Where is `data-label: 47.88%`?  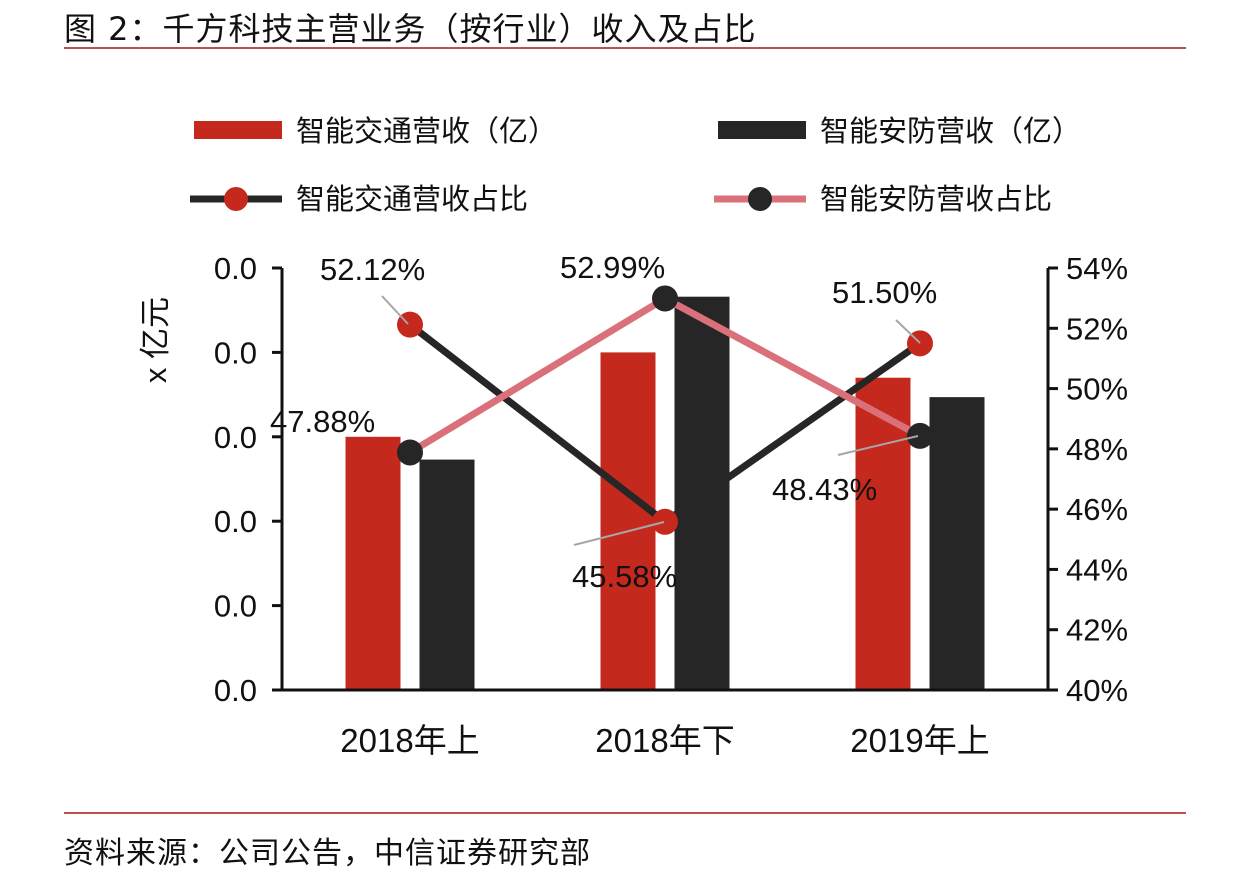 data-label: 47.88% is located at coordinates (322, 421).